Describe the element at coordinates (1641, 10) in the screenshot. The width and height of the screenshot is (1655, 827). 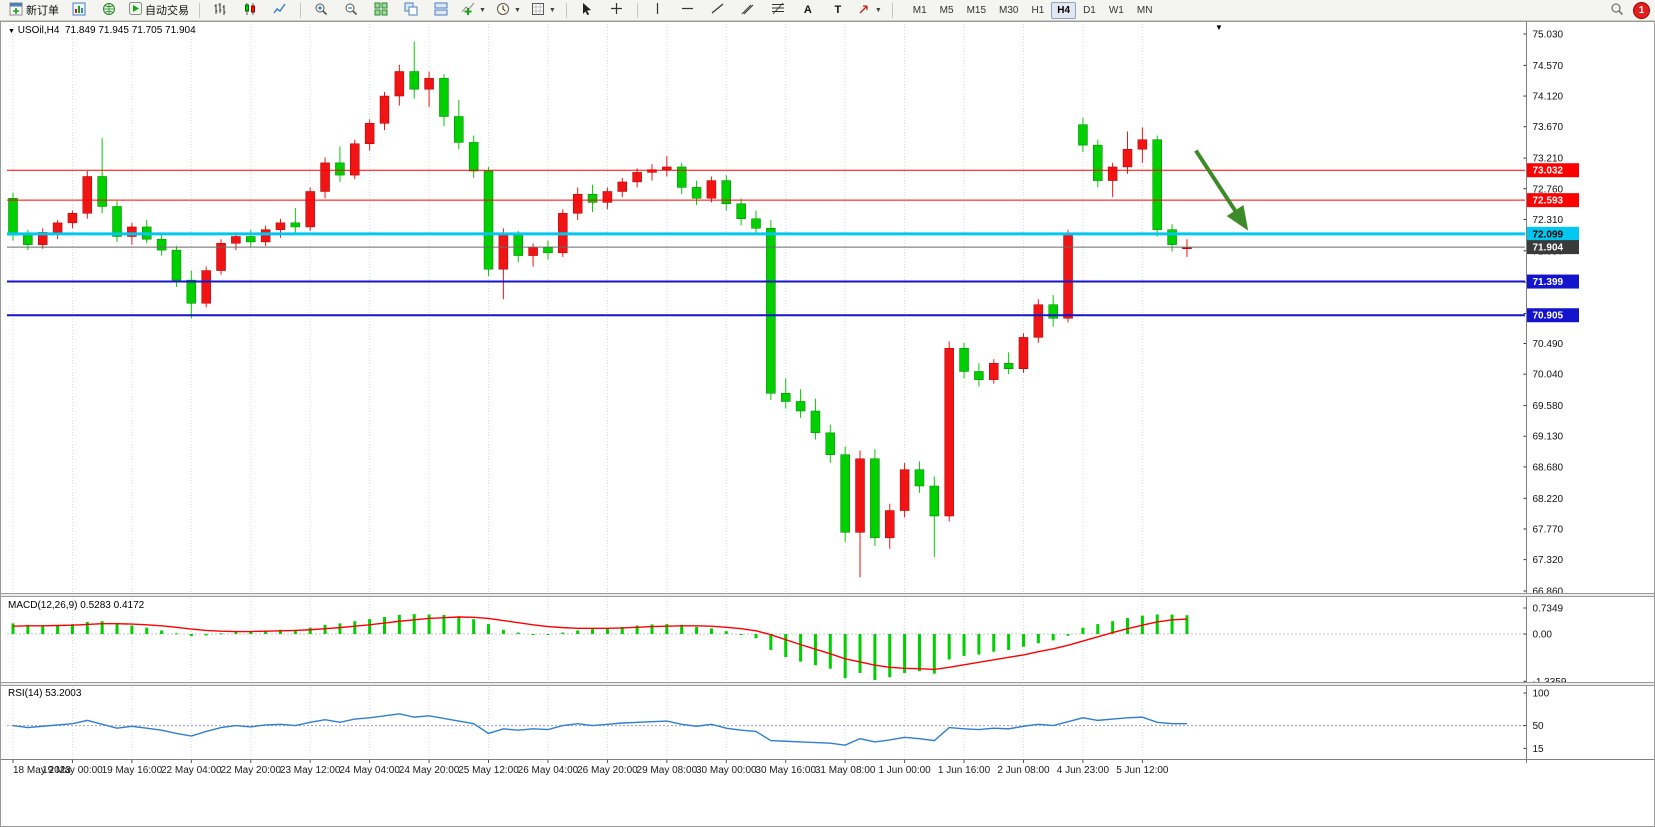
I see `notification-badge: 1` at that location.